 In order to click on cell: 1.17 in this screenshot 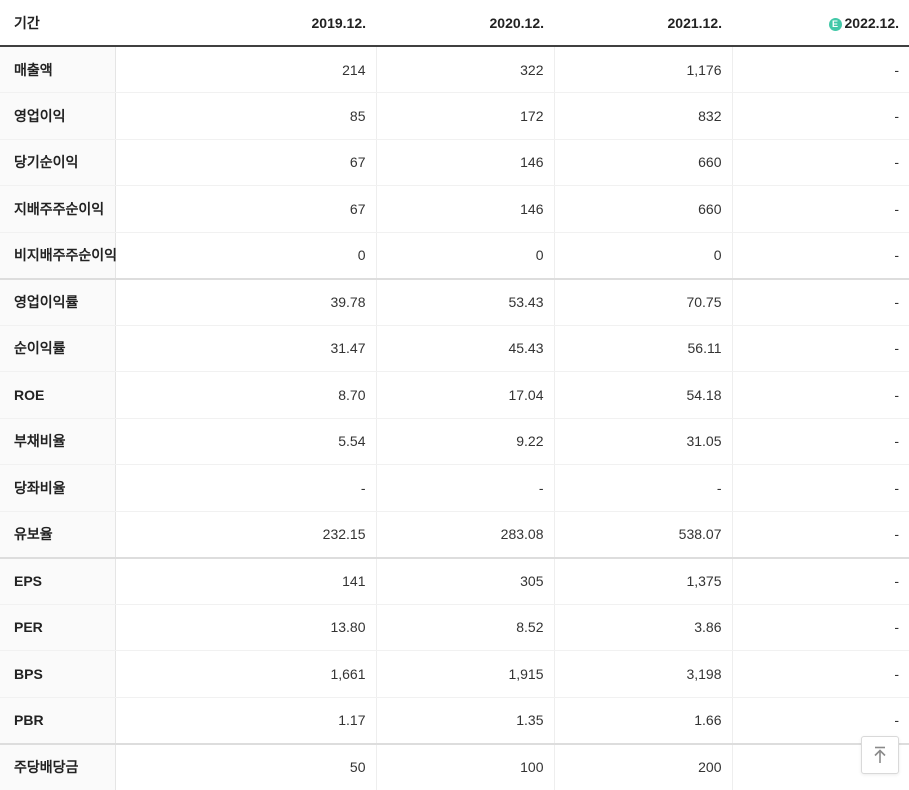, I will do `click(246, 720)`.